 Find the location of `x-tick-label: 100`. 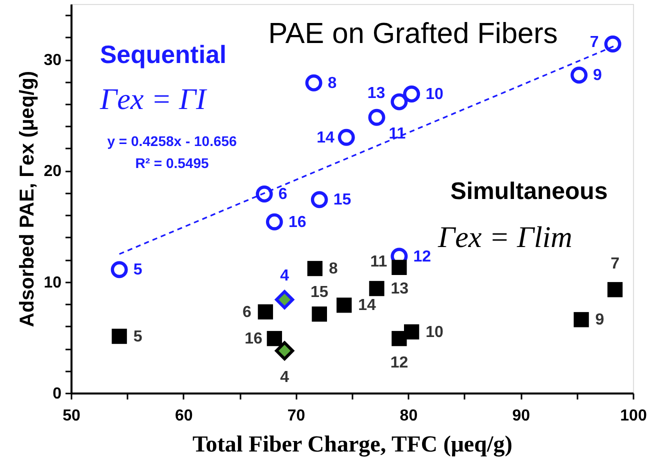

x-tick-label: 100 is located at coordinates (633, 416).